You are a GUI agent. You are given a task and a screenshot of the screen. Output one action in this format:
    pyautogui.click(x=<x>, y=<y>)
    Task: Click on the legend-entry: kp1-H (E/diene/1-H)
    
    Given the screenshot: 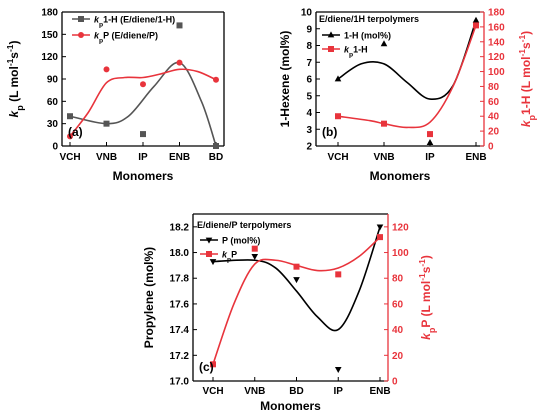 What is the action you would take?
    pyautogui.click(x=123, y=21)
    